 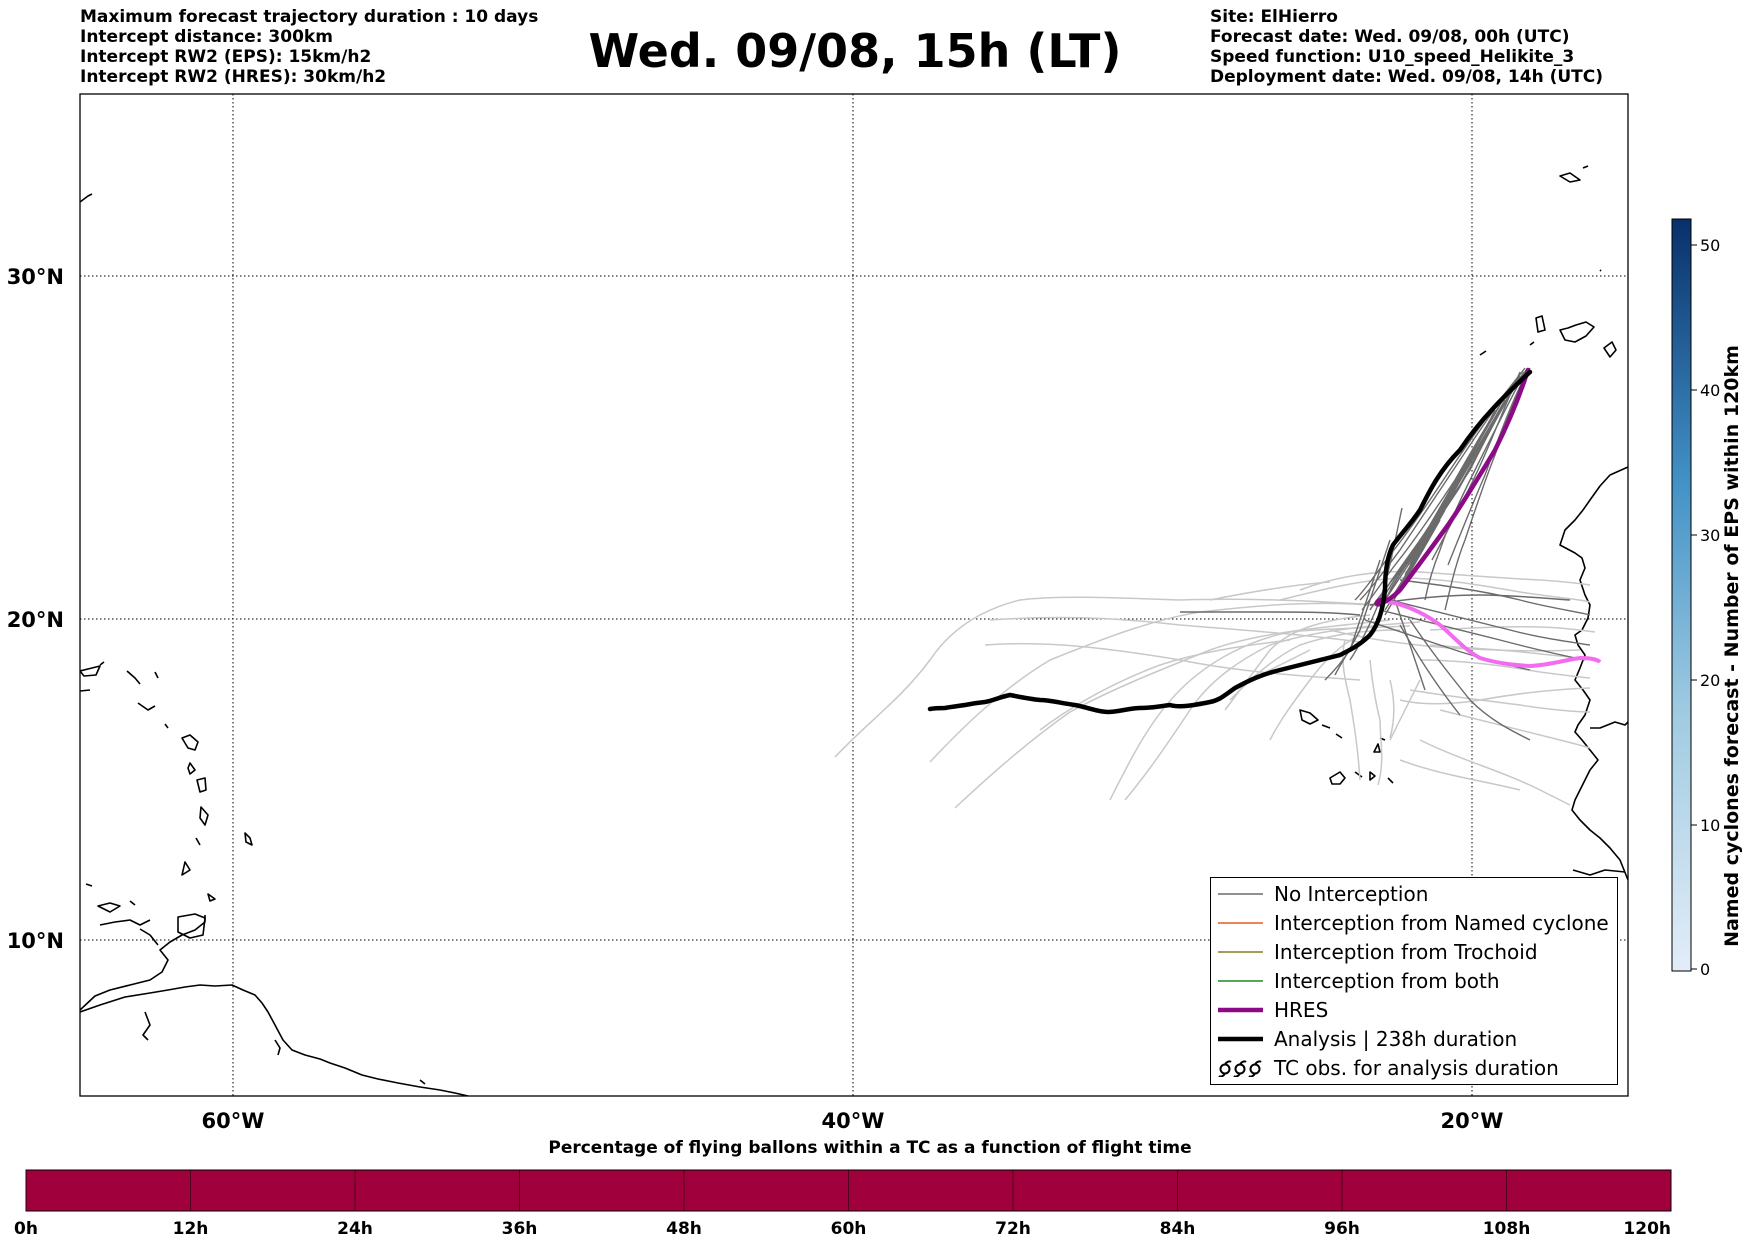 I want to click on legend-item-no-interception: No Interception, so click(x=1414, y=894).